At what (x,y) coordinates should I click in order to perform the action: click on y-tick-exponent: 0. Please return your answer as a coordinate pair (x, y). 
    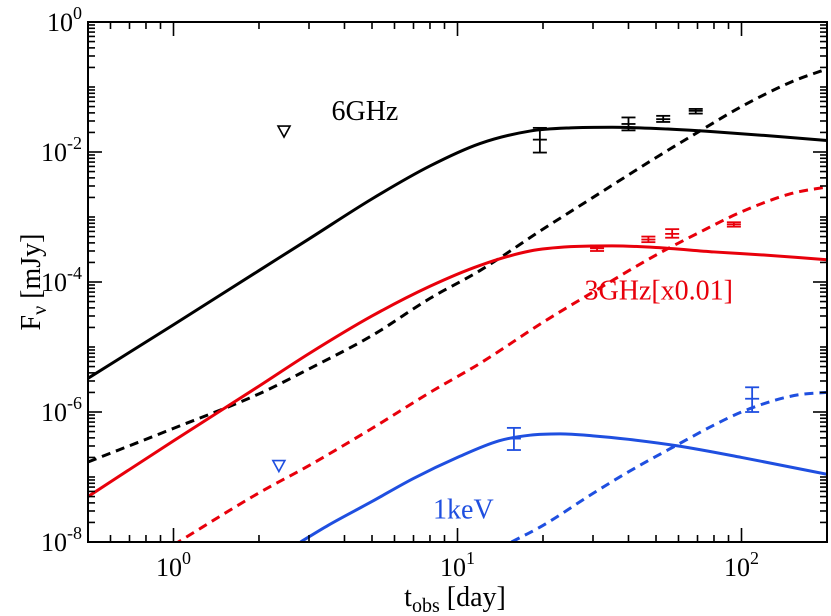
    Looking at the image, I should click on (77, 13).